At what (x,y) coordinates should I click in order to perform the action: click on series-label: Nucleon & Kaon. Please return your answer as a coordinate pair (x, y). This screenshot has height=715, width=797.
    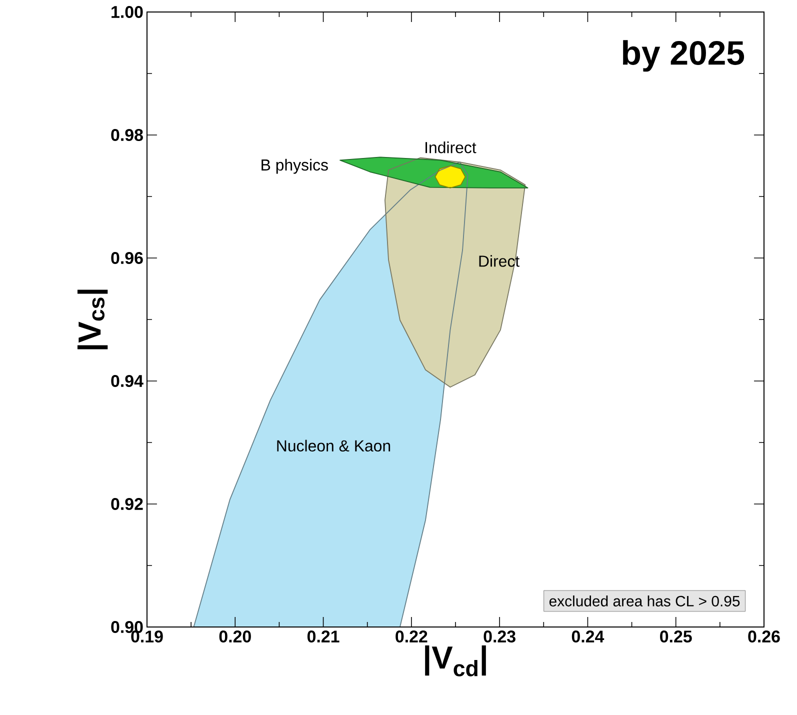
    Looking at the image, I should click on (333, 446).